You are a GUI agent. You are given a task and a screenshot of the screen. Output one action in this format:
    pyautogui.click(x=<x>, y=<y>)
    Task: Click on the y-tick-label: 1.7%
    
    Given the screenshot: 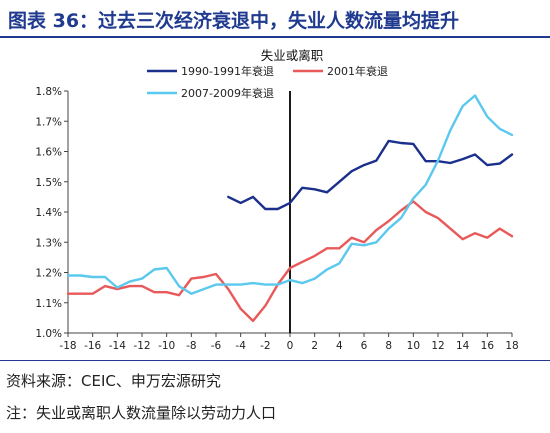 What is the action you would take?
    pyautogui.click(x=48, y=122)
    